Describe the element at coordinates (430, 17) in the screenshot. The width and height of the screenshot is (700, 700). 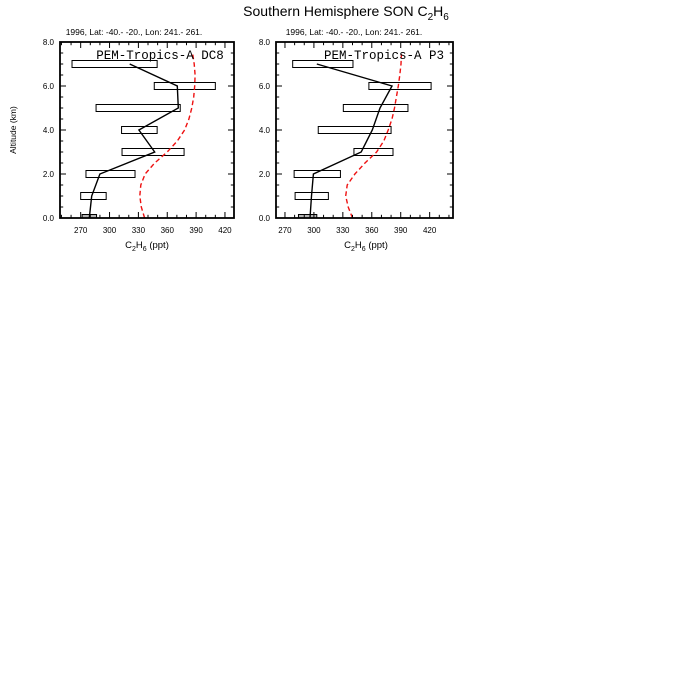
I see `figure-title-sub2: 2` at that location.